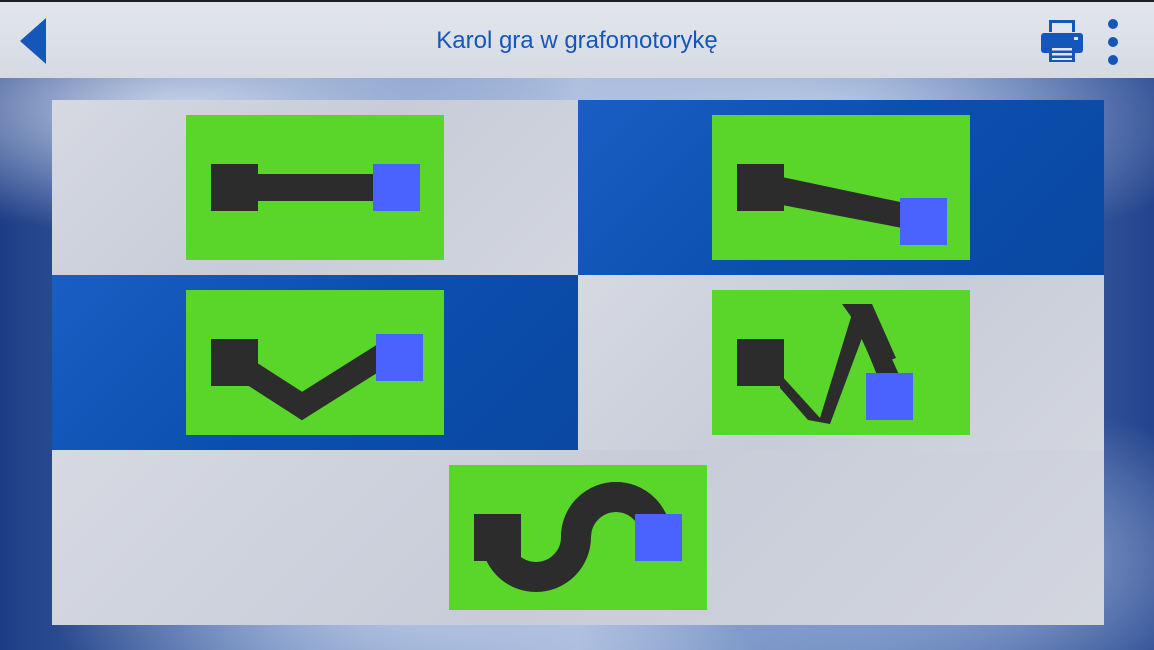 The image size is (1154, 650). I want to click on page-title: Karol gra w grafomotorykę, so click(577, 40).